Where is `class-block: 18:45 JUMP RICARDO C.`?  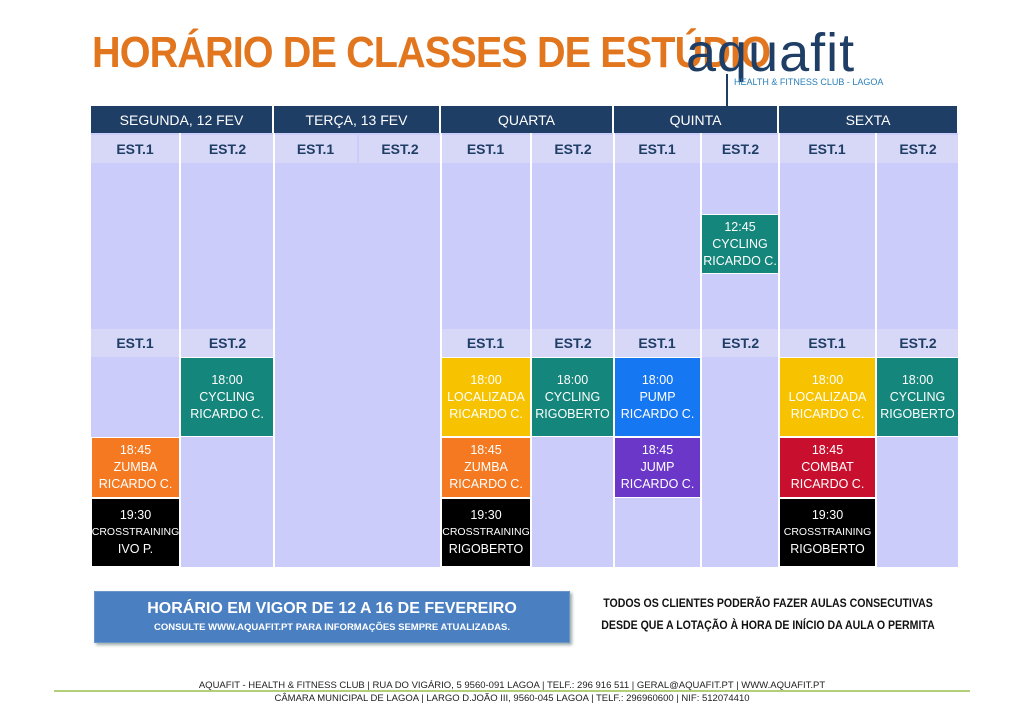
class-block: 18:45 JUMP RICARDO C. is located at coordinates (657, 467).